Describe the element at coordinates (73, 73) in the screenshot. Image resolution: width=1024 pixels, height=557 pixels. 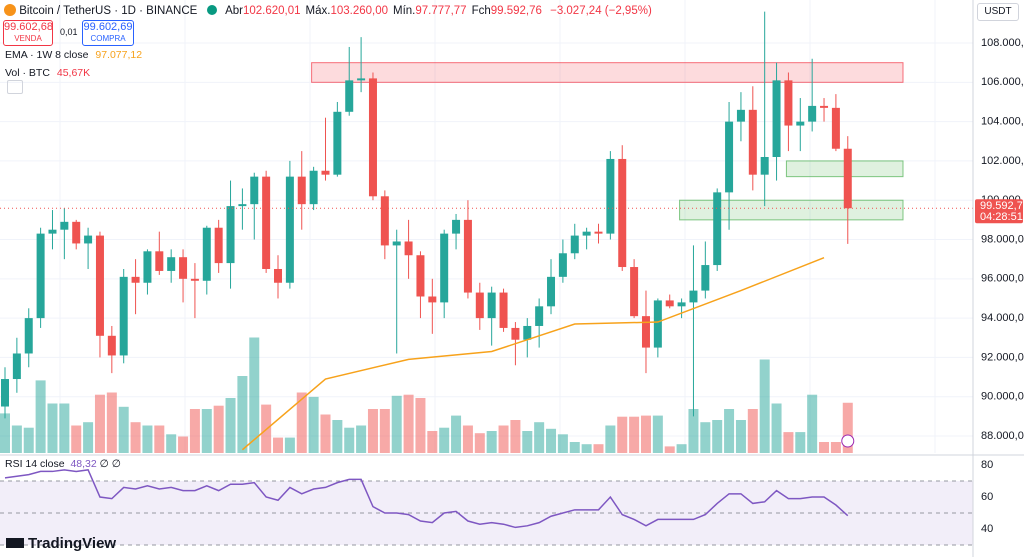
I see `vol-value: 45,67K` at that location.